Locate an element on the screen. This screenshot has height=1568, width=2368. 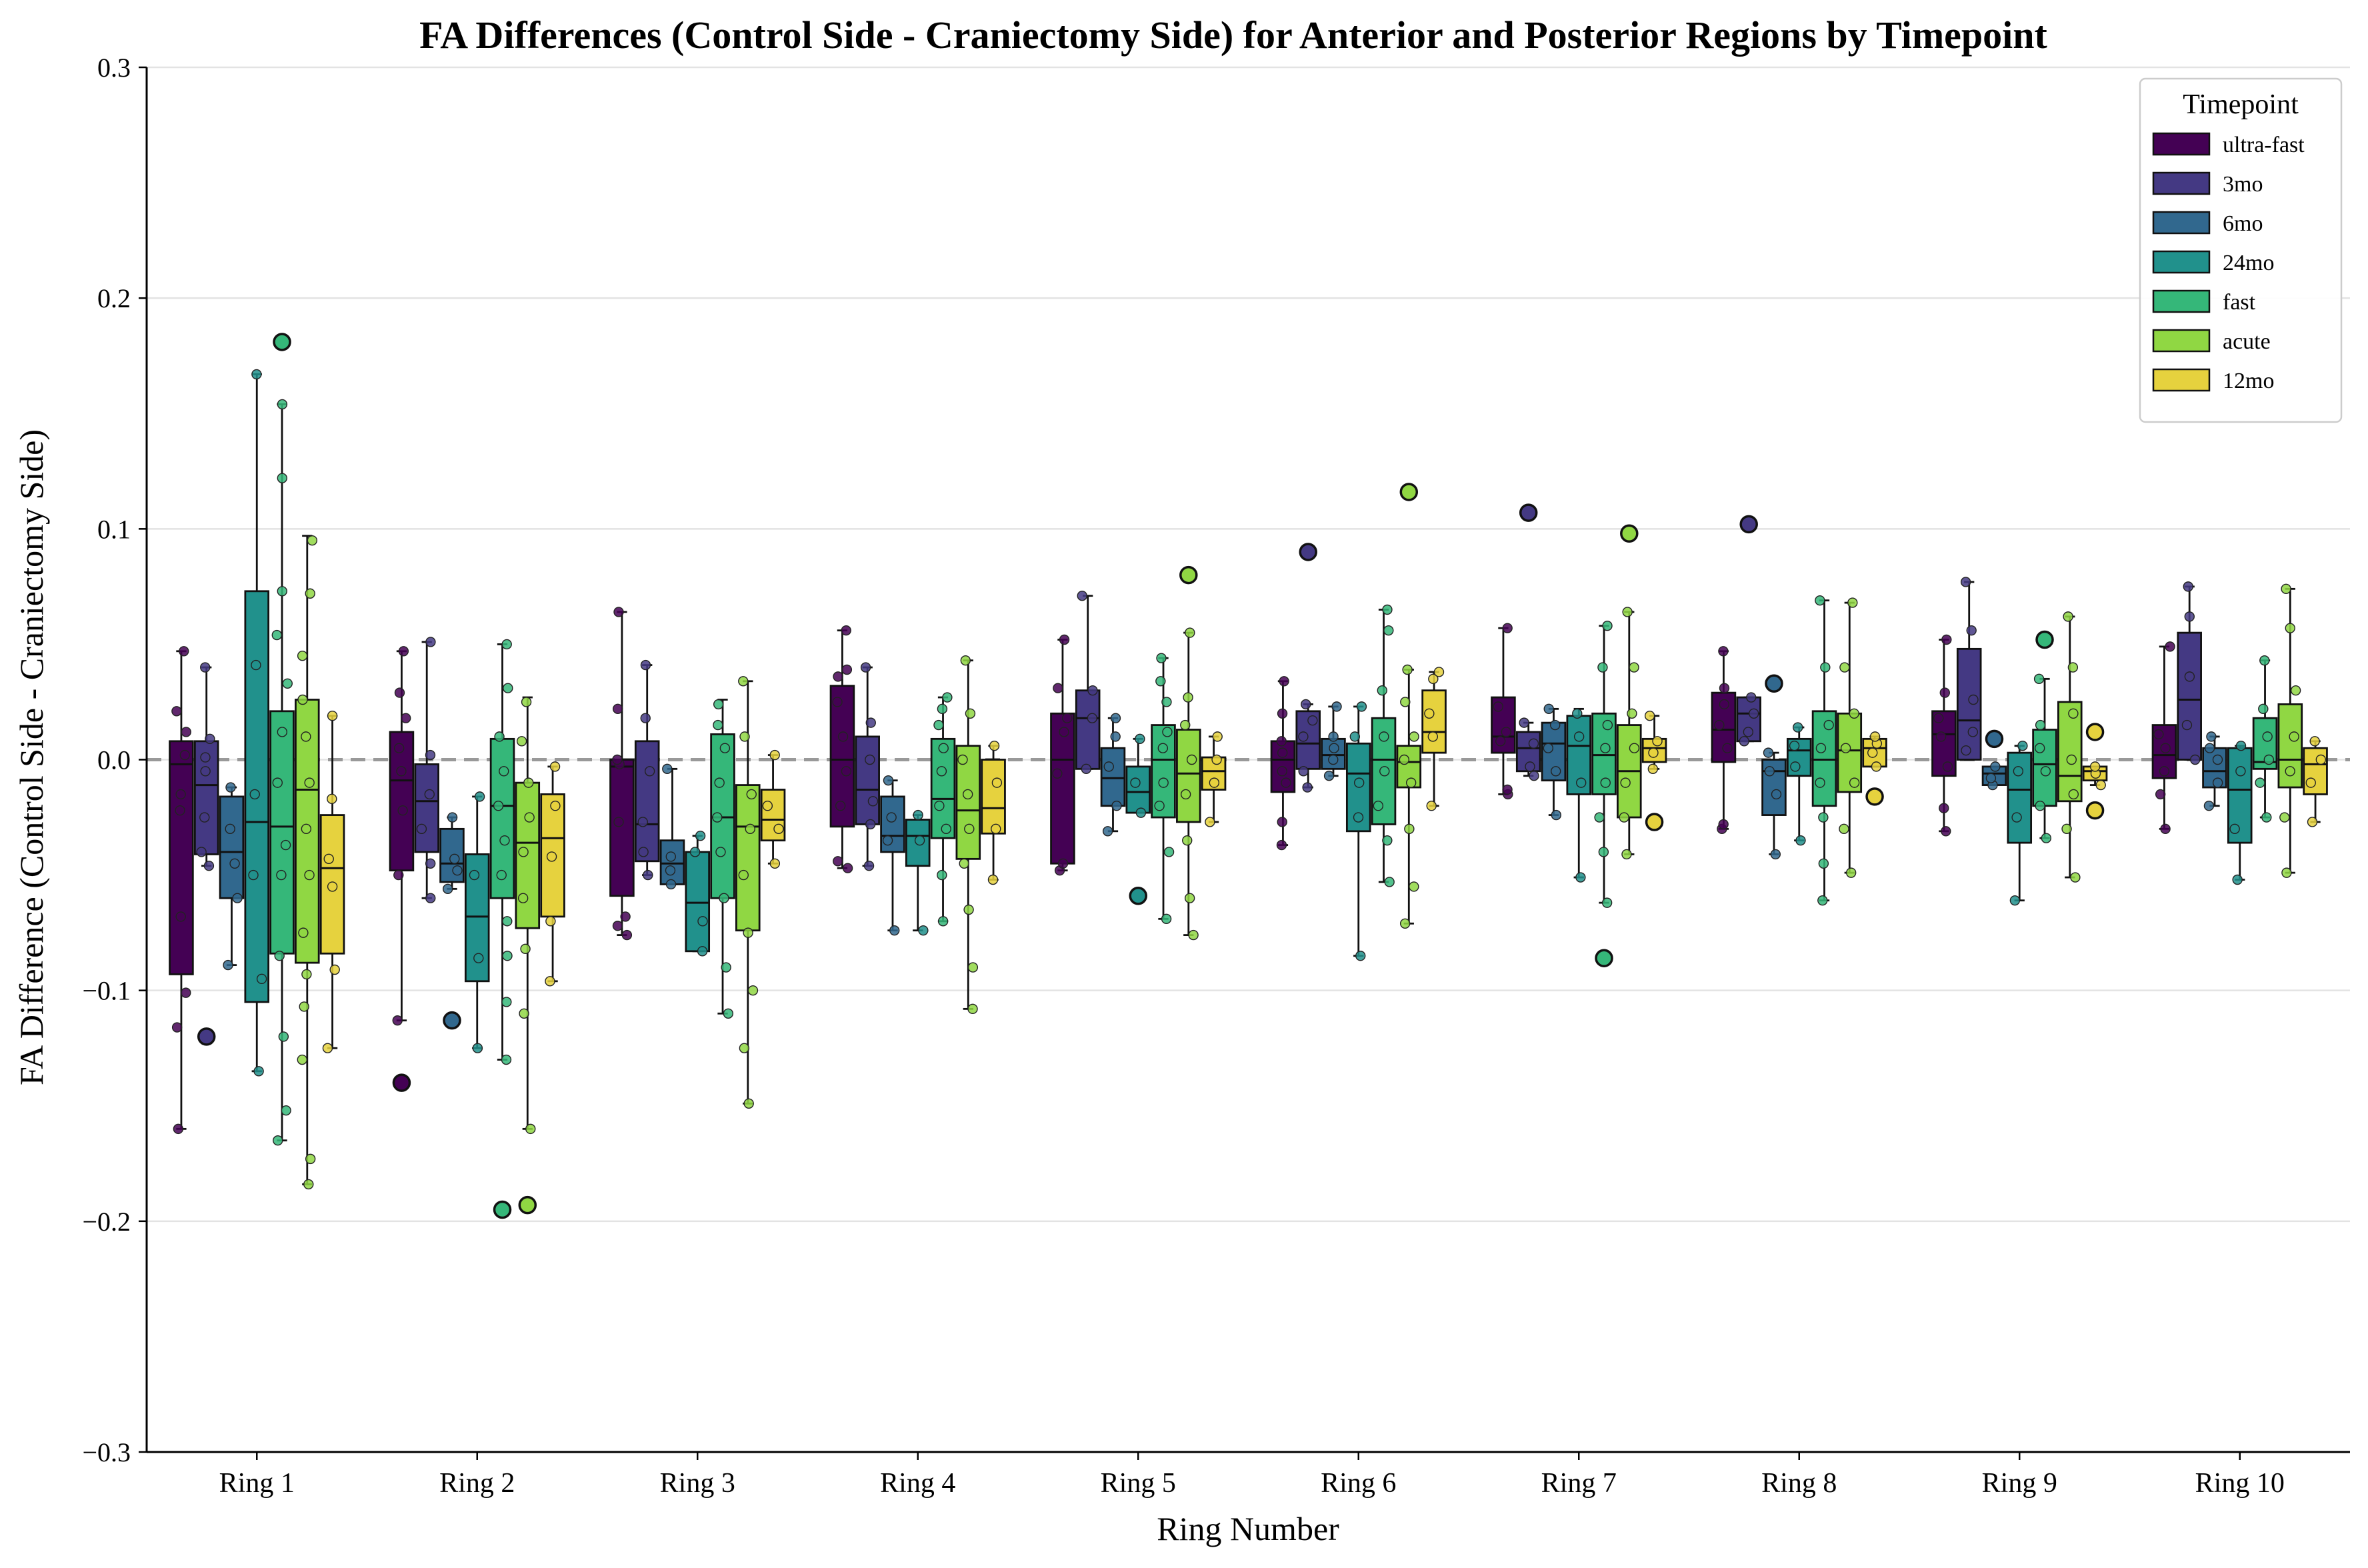
legend-swatch-3mo is located at coordinates (2181, 183).